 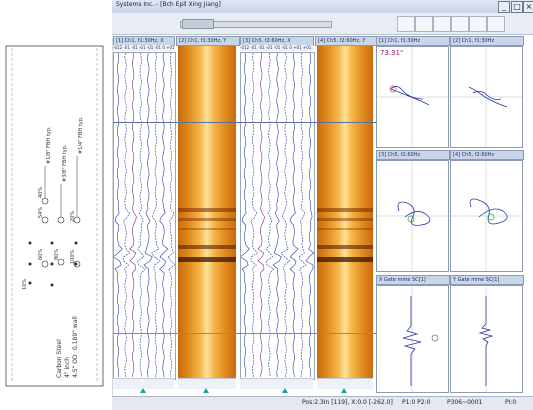 I want to click on status-pc: P306~0001, so click(x=465, y=402).